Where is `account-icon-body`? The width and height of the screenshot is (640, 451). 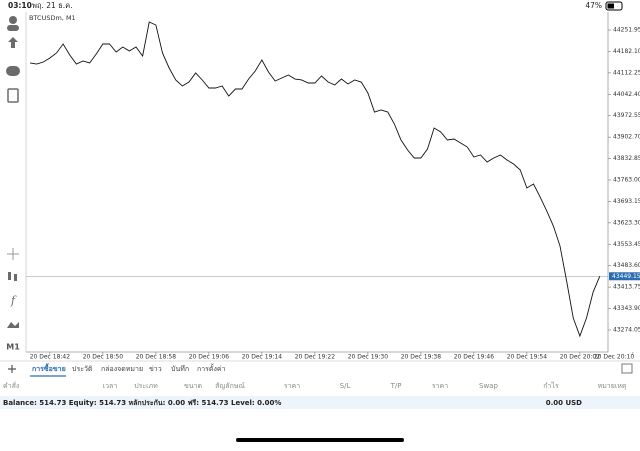 account-icon-body is located at coordinates (13, 28).